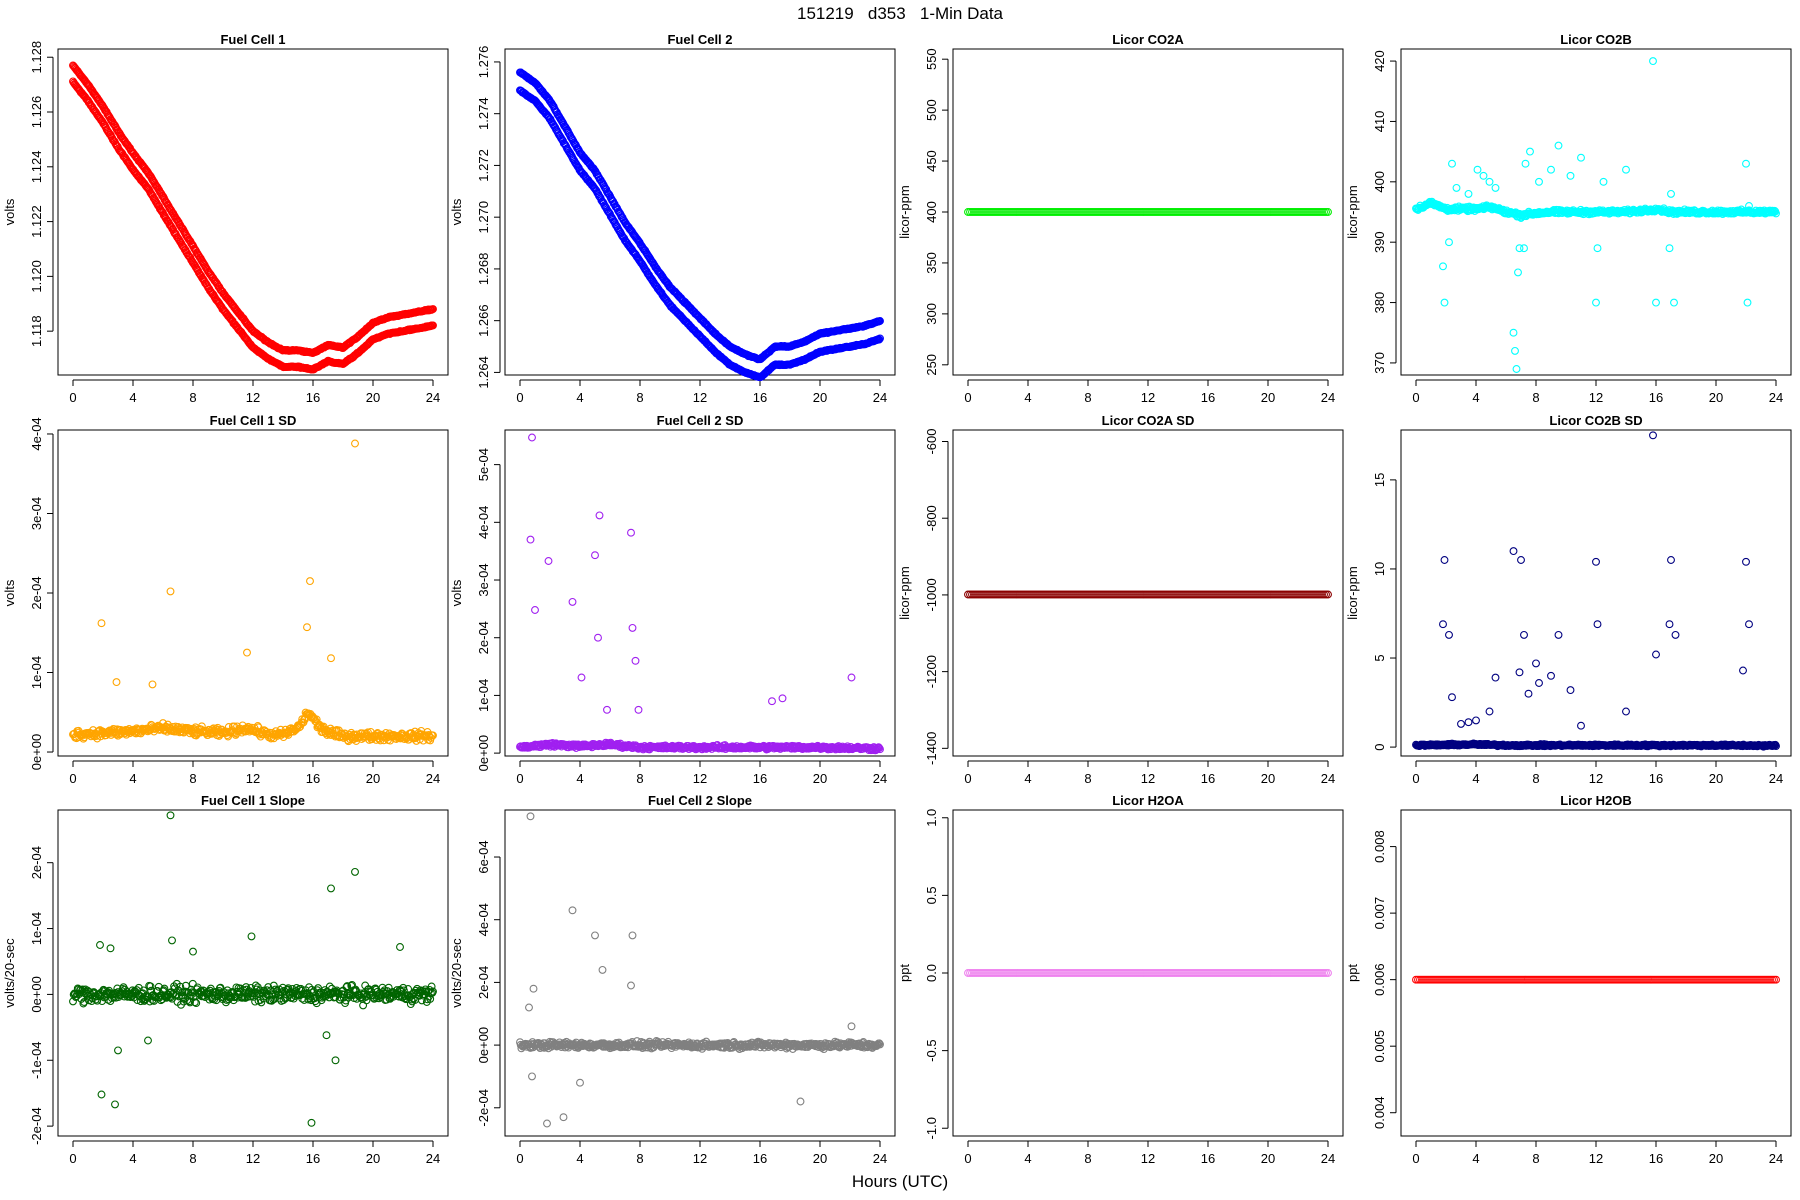 This screenshot has width=1800, height=1200. What do you see at coordinates (252, 39) in the screenshot?
I see `chart-title: Fuel Cell 1` at bounding box center [252, 39].